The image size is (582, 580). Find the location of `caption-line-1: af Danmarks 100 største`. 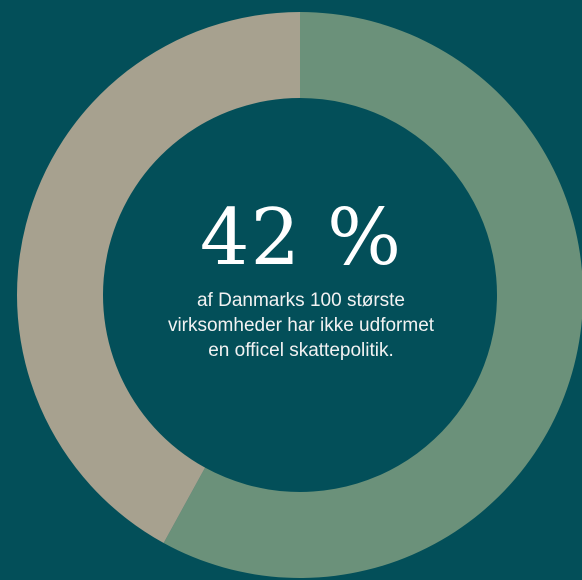

caption-line-1: af Danmarks 100 største is located at coordinates (301, 300).